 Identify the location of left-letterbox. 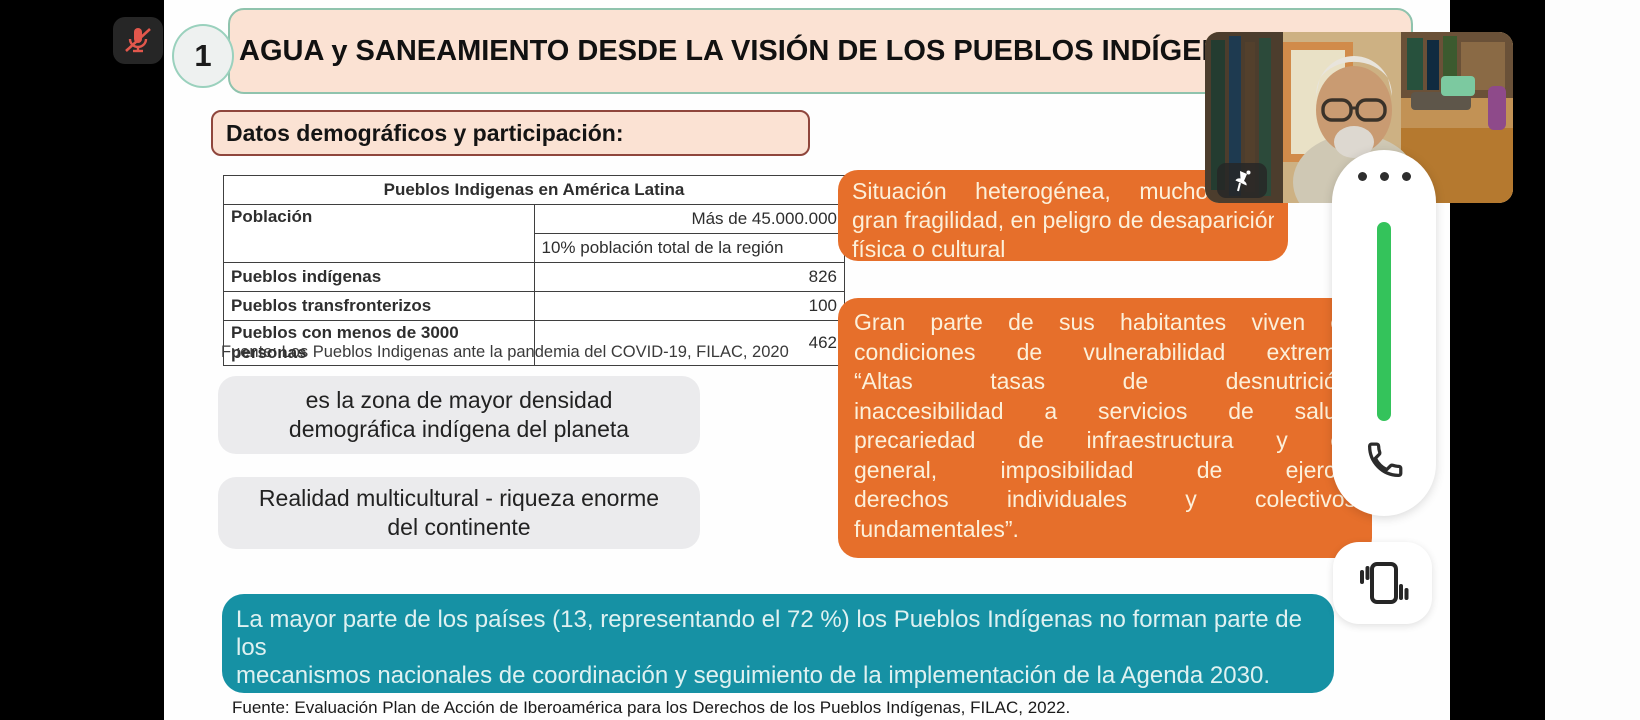
(82, 360).